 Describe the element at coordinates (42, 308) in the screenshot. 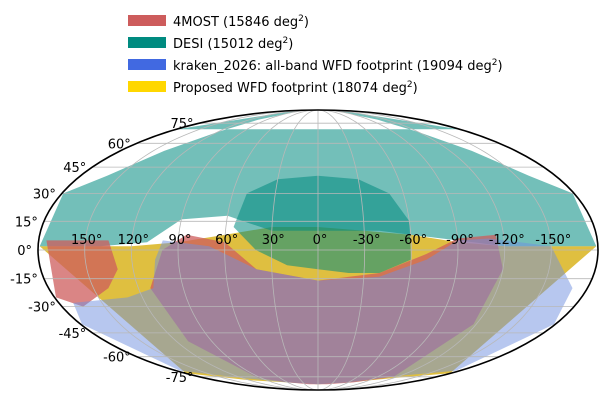

I see `lat-tick-label: -30°` at that location.